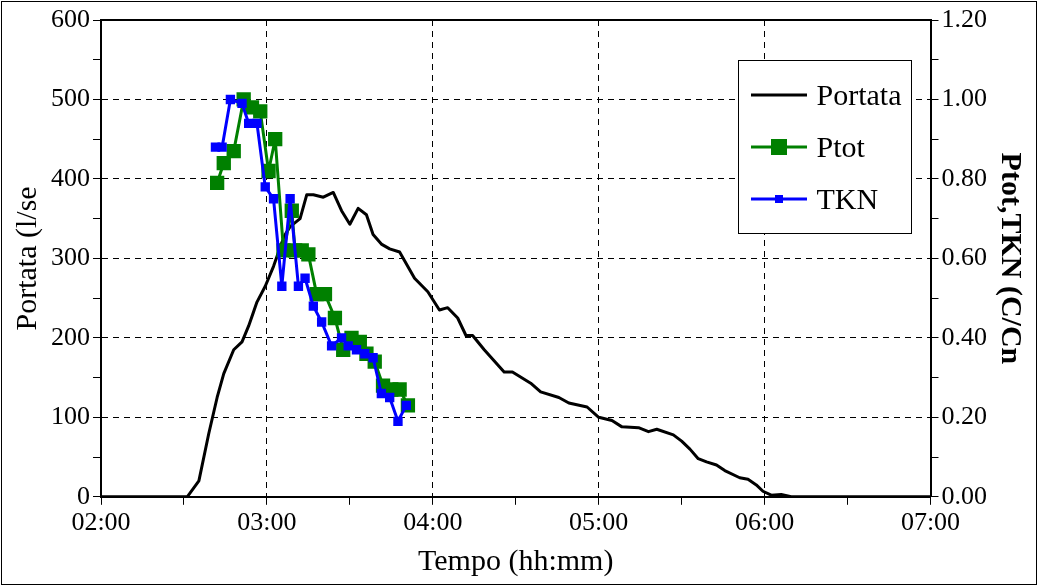 This screenshot has height=586, width=1040. What do you see at coordinates (764, 522) in the screenshot?
I see `x-tick-label: 06:00` at bounding box center [764, 522].